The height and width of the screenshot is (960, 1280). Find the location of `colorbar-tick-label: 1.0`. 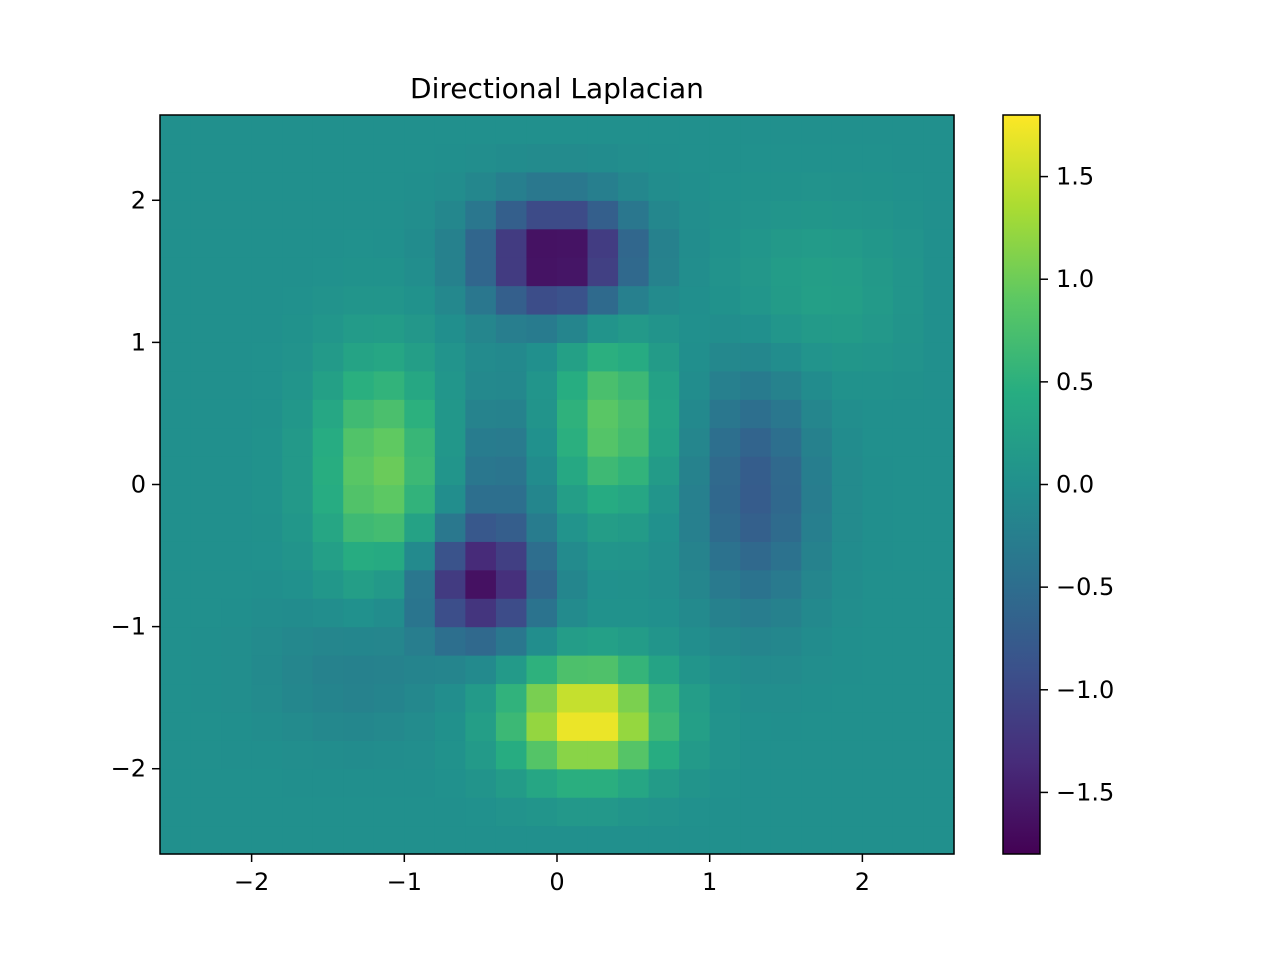

colorbar-tick-label: 1.0 is located at coordinates (1075, 279).